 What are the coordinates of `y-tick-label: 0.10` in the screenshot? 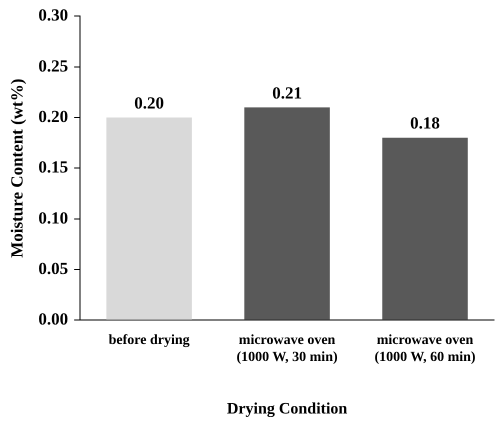 It's located at (53, 218).